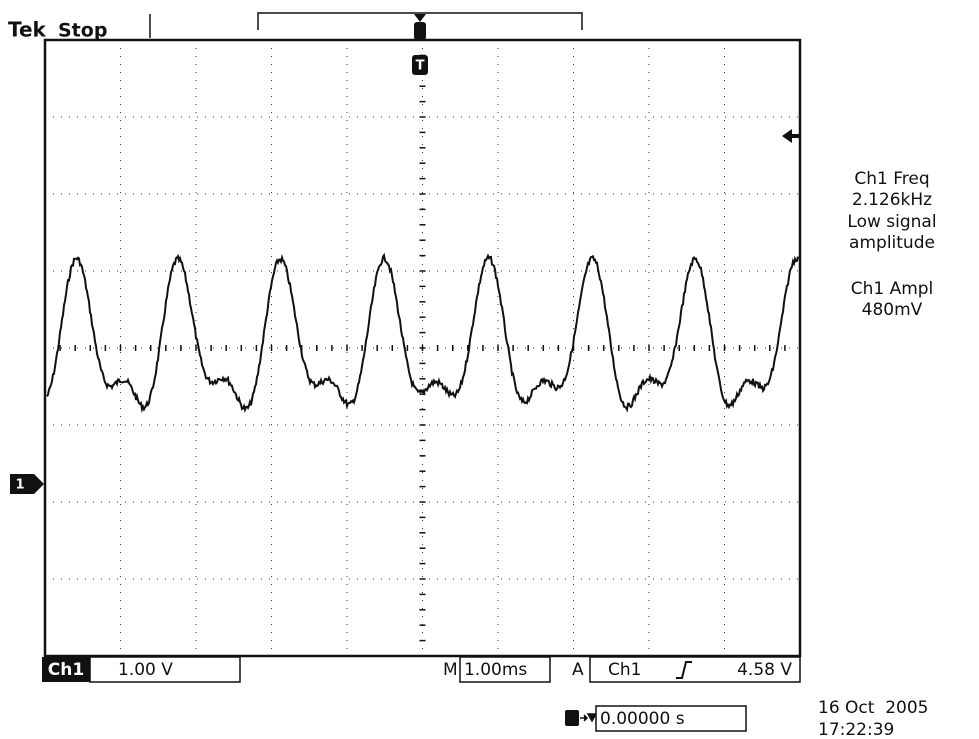  I want to click on channel-marker, so click(27, 484).